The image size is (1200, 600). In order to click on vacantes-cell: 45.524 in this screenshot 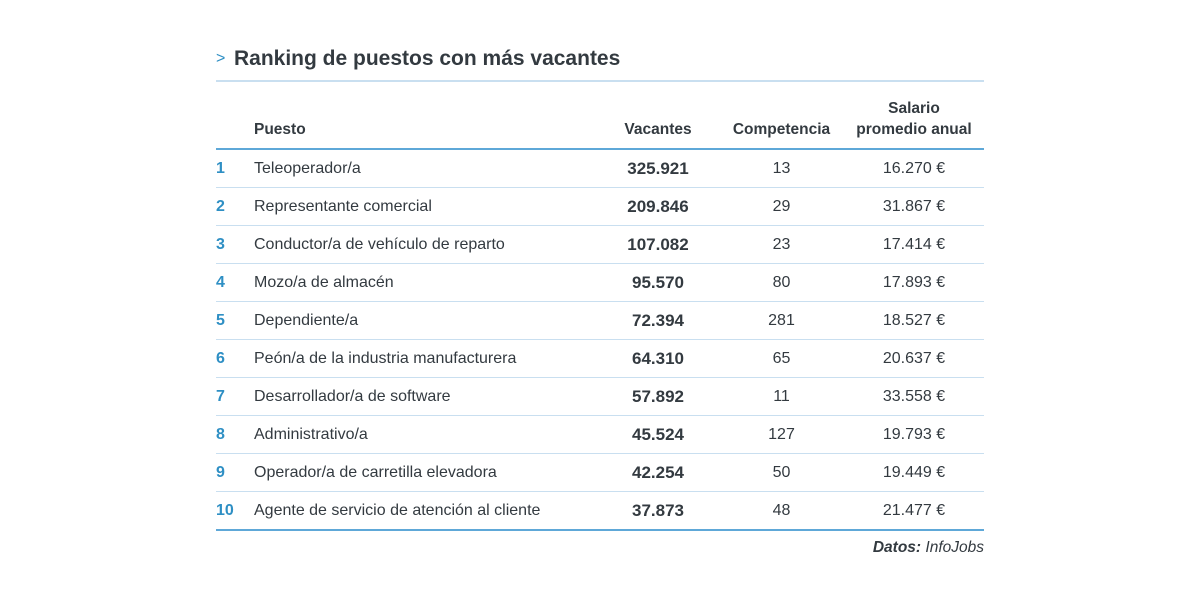, I will do `click(658, 434)`.